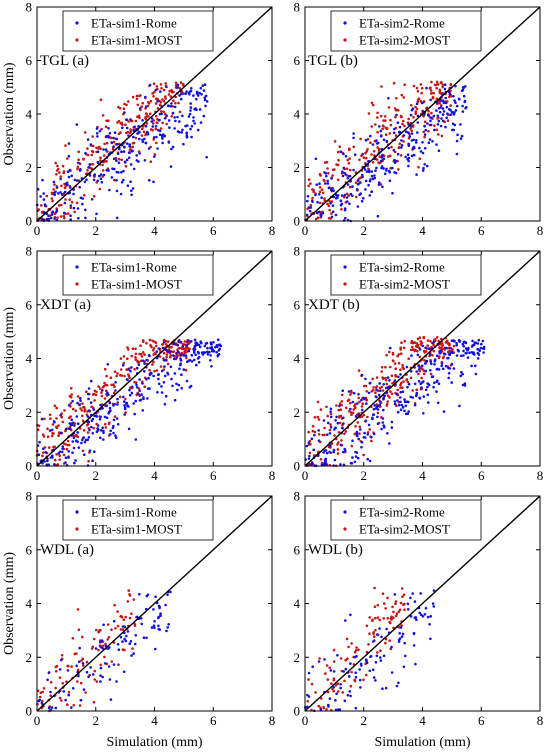 The image size is (550, 753). I want to click on y-tick-label: 0, so click(29, 221).